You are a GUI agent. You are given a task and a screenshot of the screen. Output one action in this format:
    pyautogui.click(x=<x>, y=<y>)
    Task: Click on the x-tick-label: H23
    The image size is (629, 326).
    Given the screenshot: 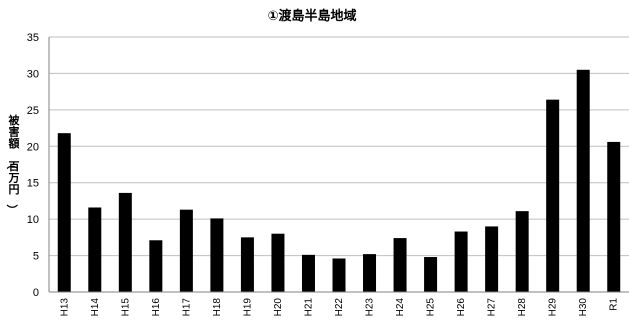 What is the action you would take?
    pyautogui.click(x=370, y=307)
    